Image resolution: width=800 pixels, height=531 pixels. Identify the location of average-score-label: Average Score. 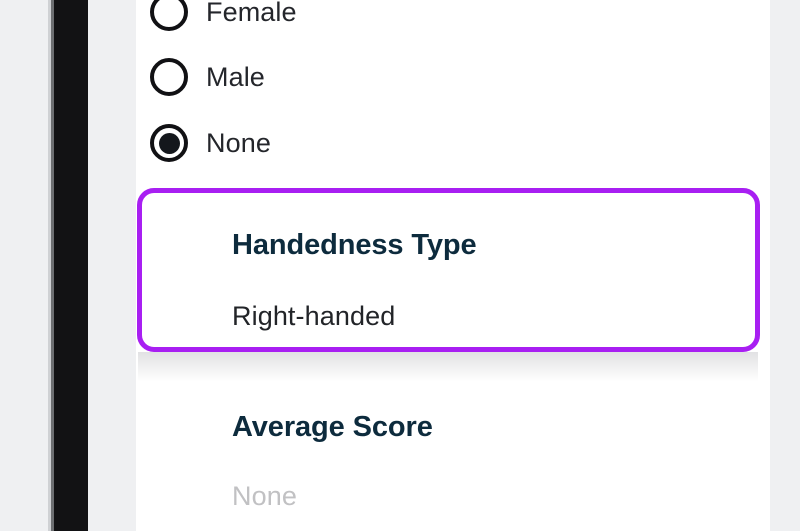
(332, 427).